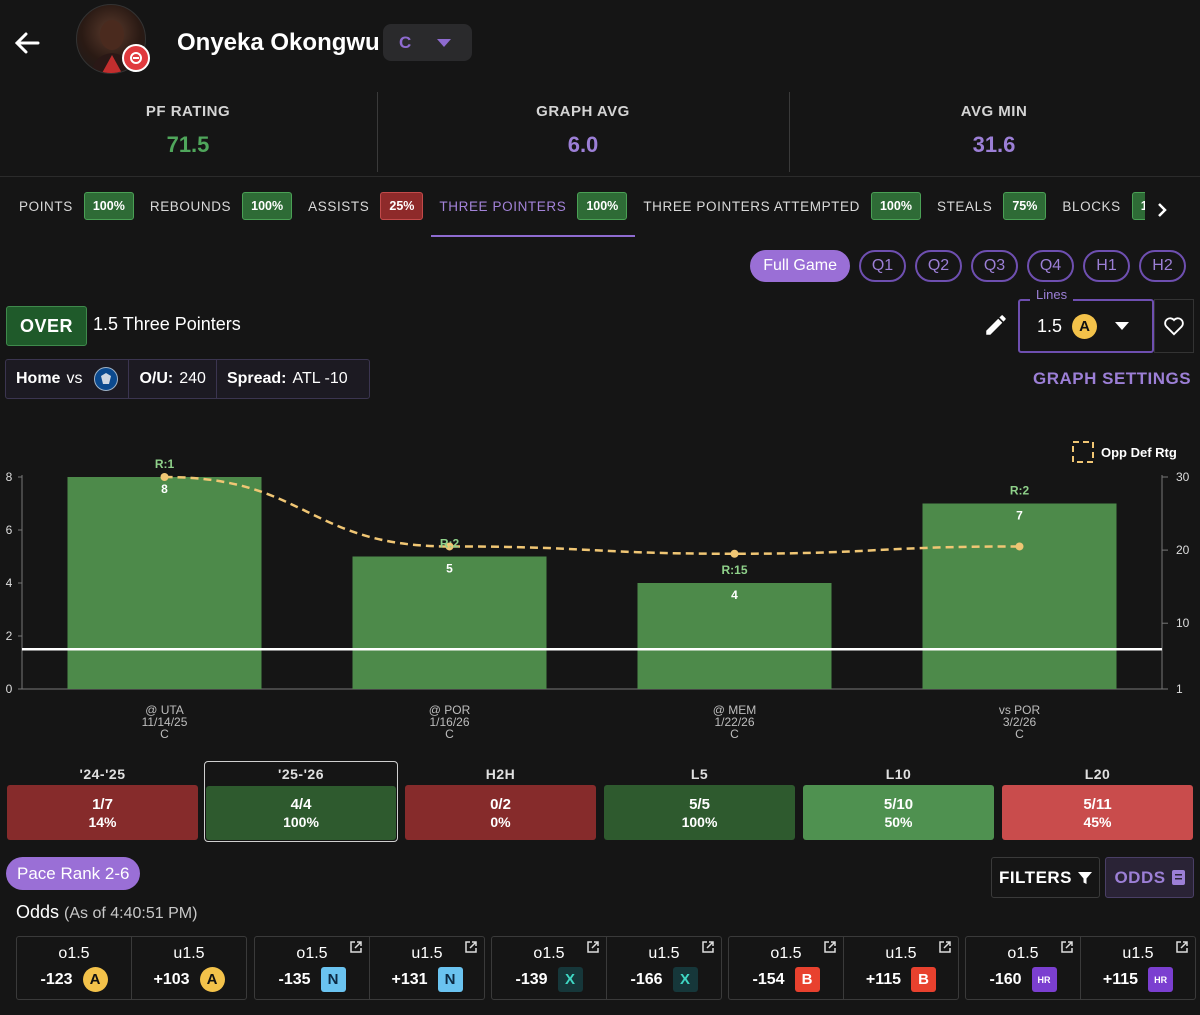 This screenshot has width=1200, height=1015. I want to click on split-box: 5/5 100%, so click(699, 812).